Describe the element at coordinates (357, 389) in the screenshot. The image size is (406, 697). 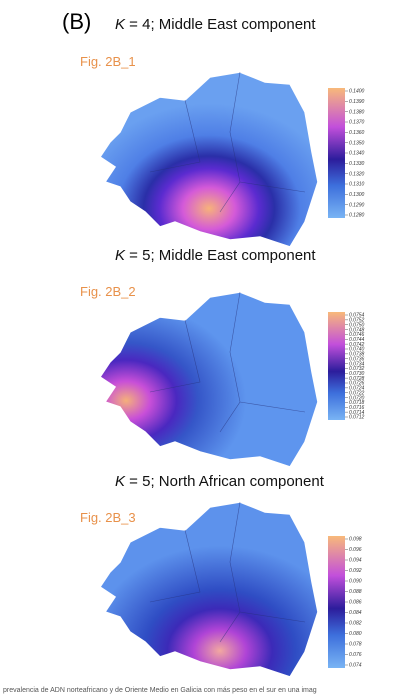
I see `colorbar-label: 0.0724` at that location.